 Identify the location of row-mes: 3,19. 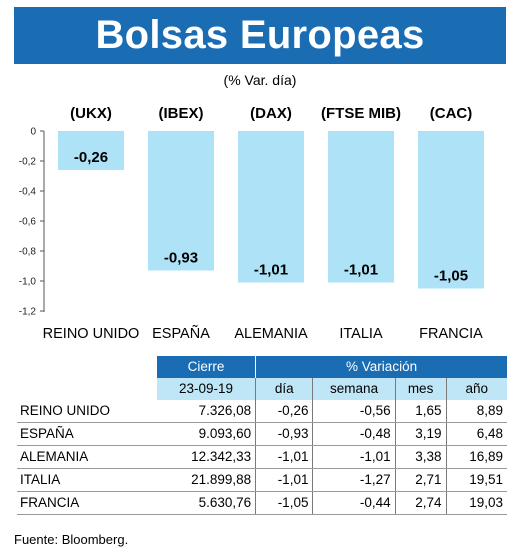
(420, 434).